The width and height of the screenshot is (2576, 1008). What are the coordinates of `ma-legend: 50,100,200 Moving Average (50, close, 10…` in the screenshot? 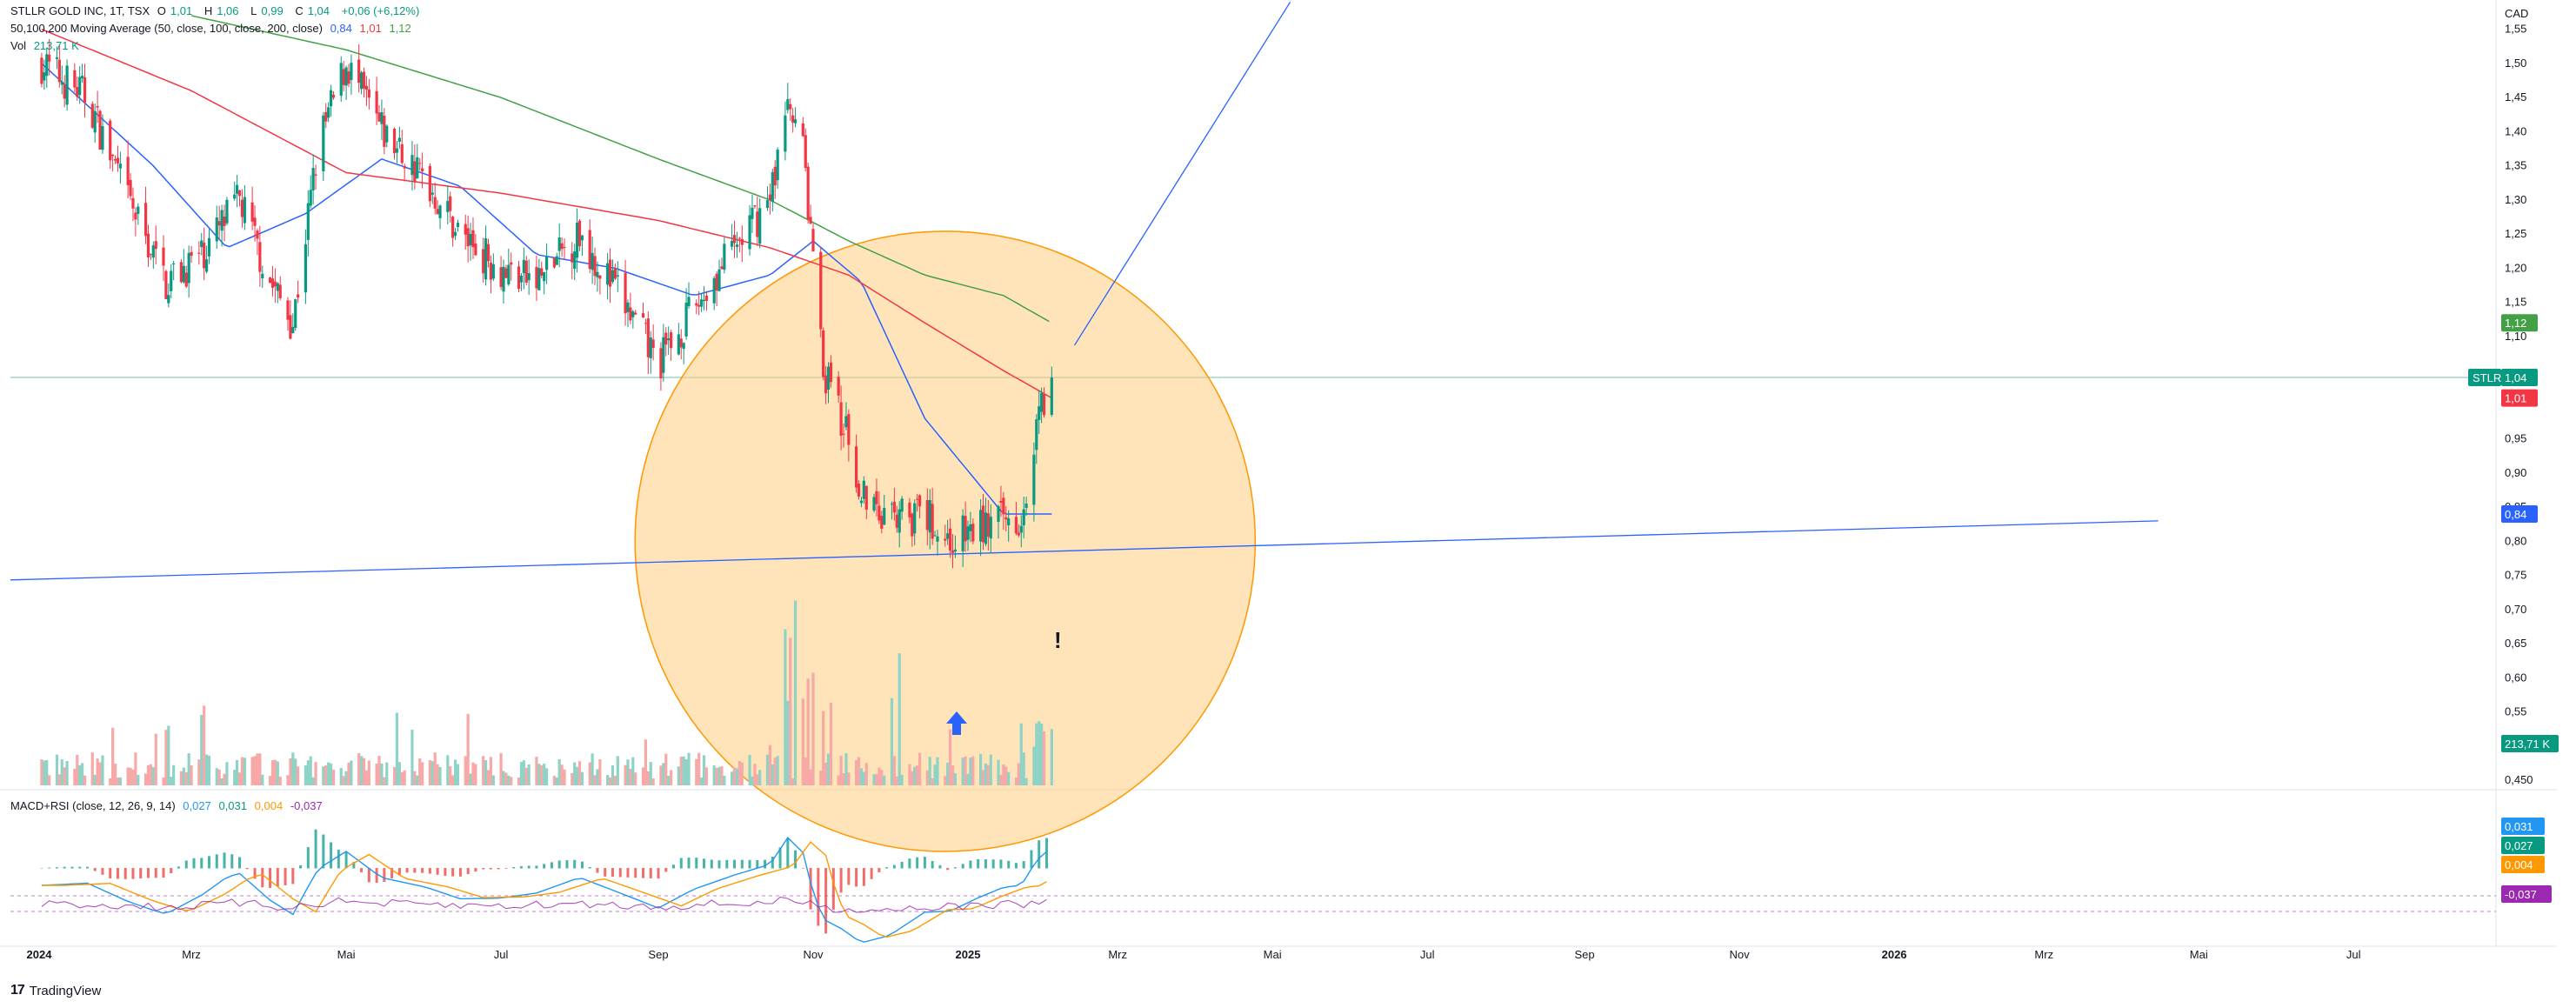 It's located at (213, 29).